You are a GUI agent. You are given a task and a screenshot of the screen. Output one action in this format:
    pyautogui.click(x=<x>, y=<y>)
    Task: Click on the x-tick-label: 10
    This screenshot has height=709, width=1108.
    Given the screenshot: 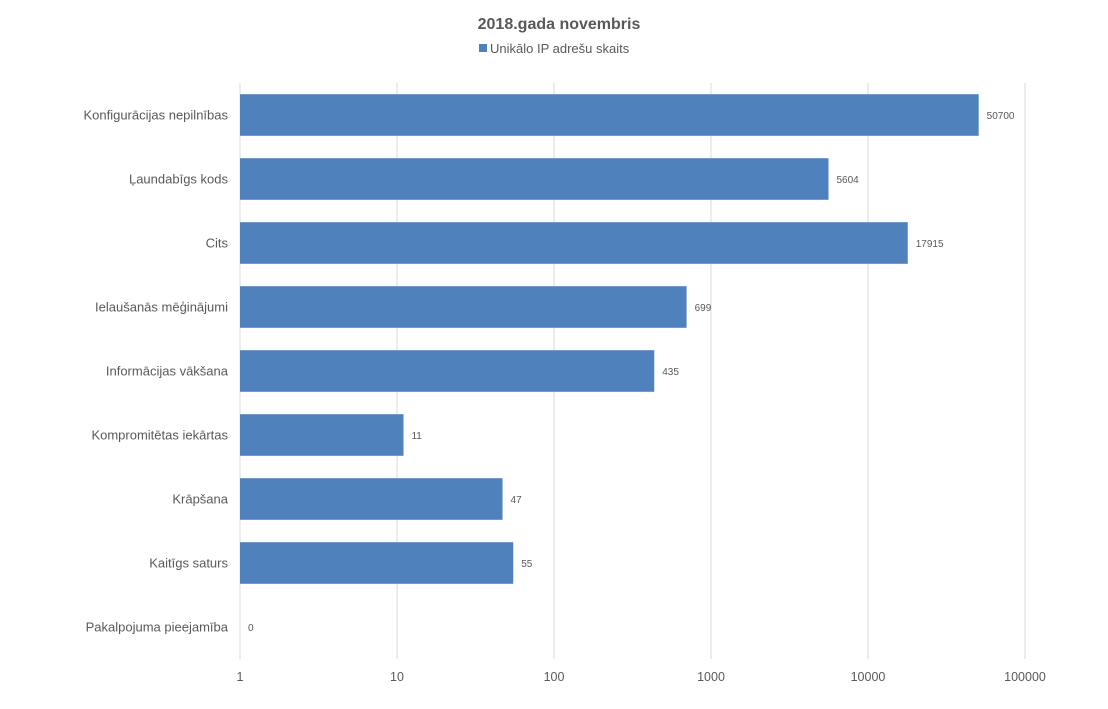 What is the action you would take?
    pyautogui.click(x=397, y=677)
    